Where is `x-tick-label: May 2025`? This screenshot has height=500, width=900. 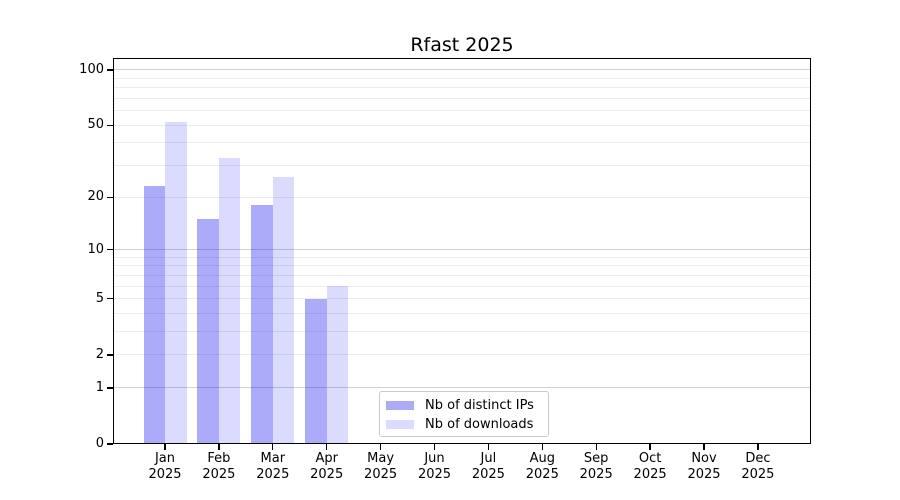
x-tick-label: May 2025 is located at coordinates (381, 467).